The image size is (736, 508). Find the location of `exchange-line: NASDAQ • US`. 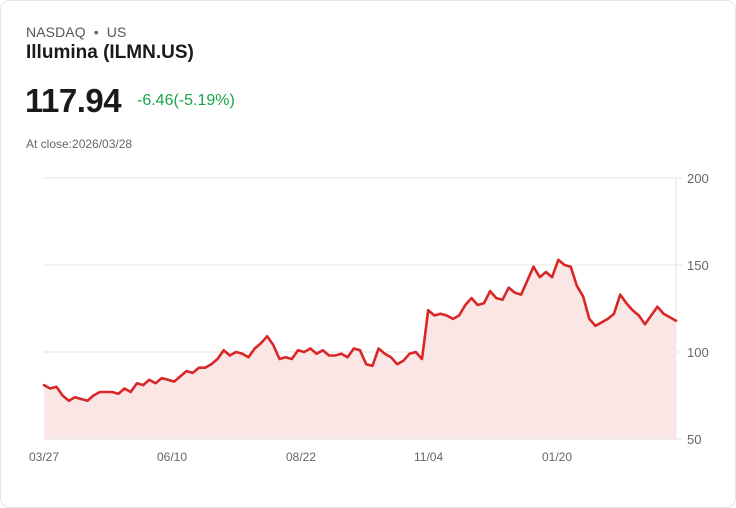

exchange-line: NASDAQ • US is located at coordinates (76, 32).